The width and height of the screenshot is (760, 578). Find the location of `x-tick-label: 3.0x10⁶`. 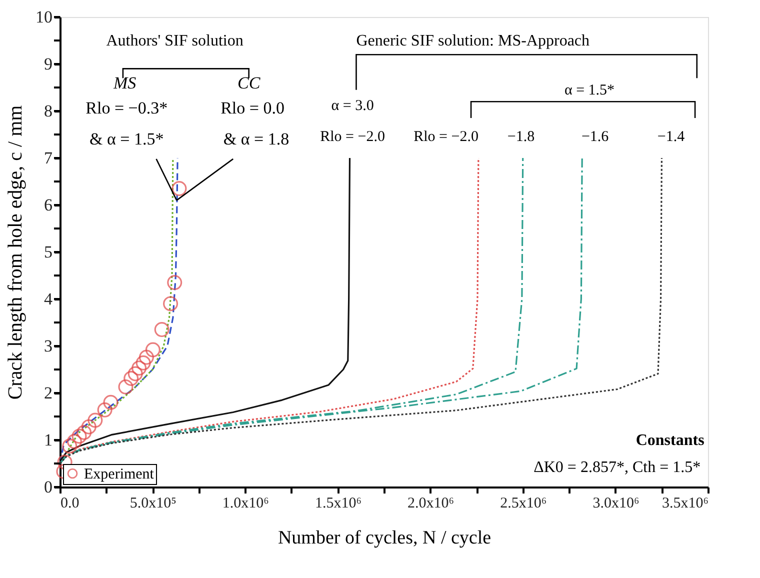

x-tick-label: 3.0x10⁶ is located at coordinates (616, 504).